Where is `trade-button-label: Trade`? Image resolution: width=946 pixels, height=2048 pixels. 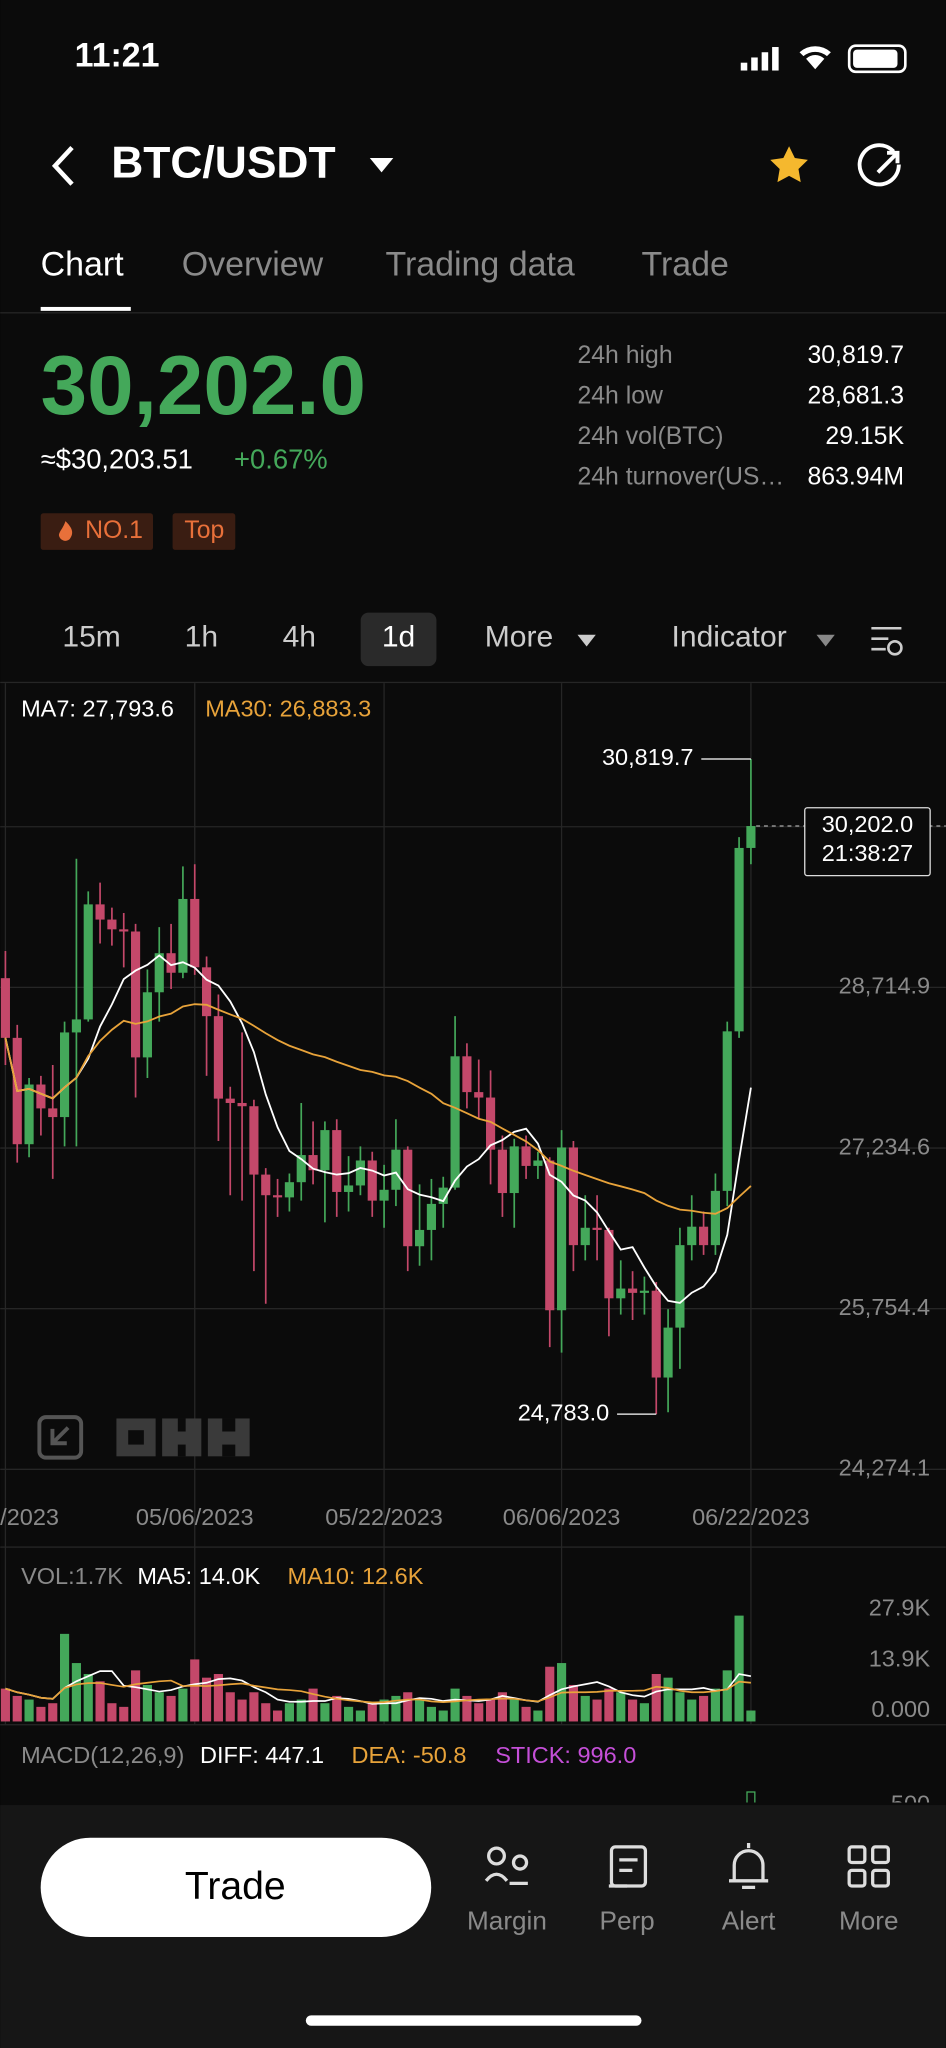
trade-button-label: Trade is located at coordinates (235, 1886).